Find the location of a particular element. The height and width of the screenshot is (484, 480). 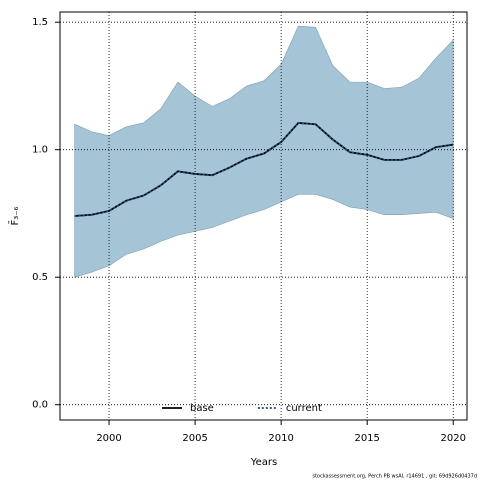

x-axis-label: Years is located at coordinates (263, 462).